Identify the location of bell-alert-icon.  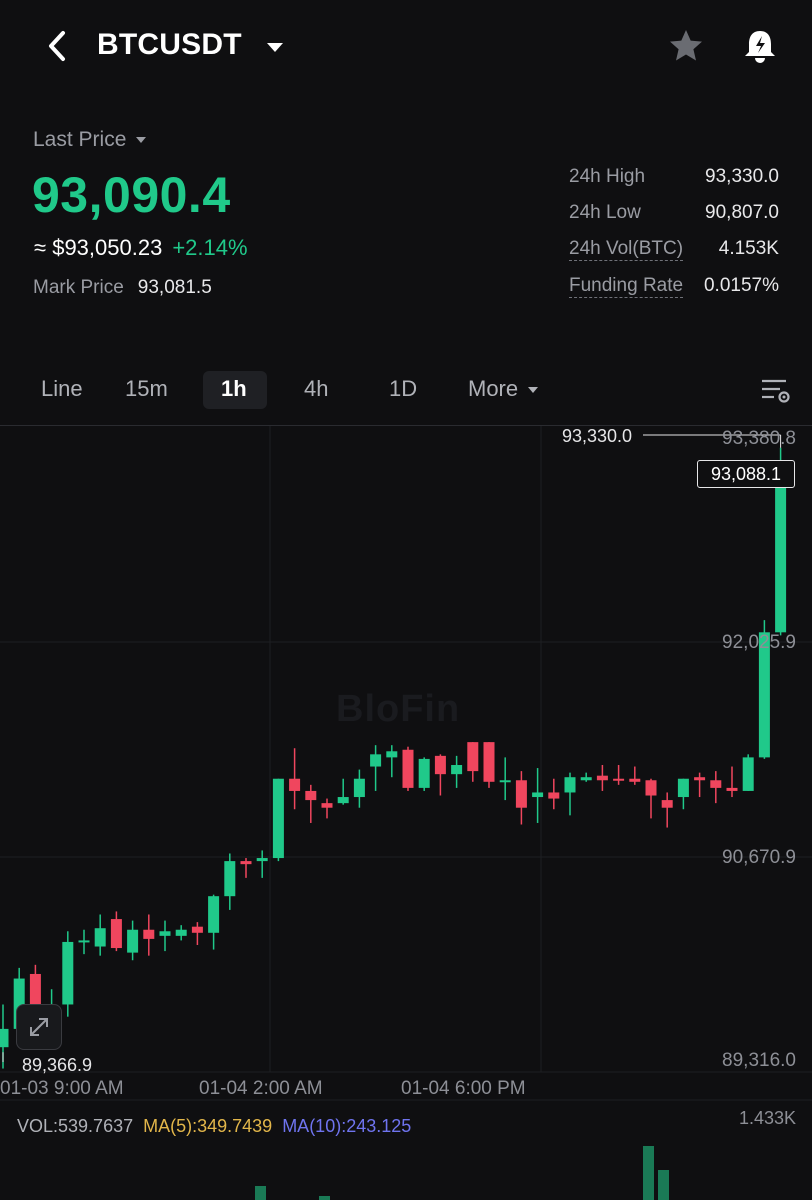
(760, 46).